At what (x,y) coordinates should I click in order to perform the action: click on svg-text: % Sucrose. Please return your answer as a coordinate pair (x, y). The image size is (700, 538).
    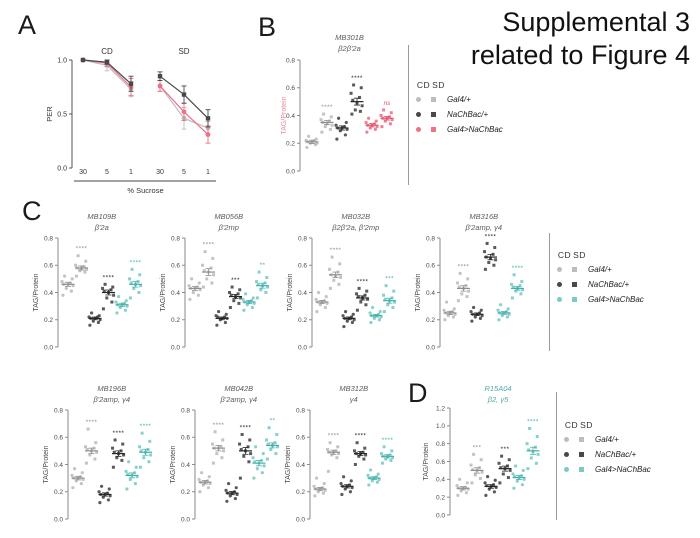
    Looking at the image, I should click on (145, 190).